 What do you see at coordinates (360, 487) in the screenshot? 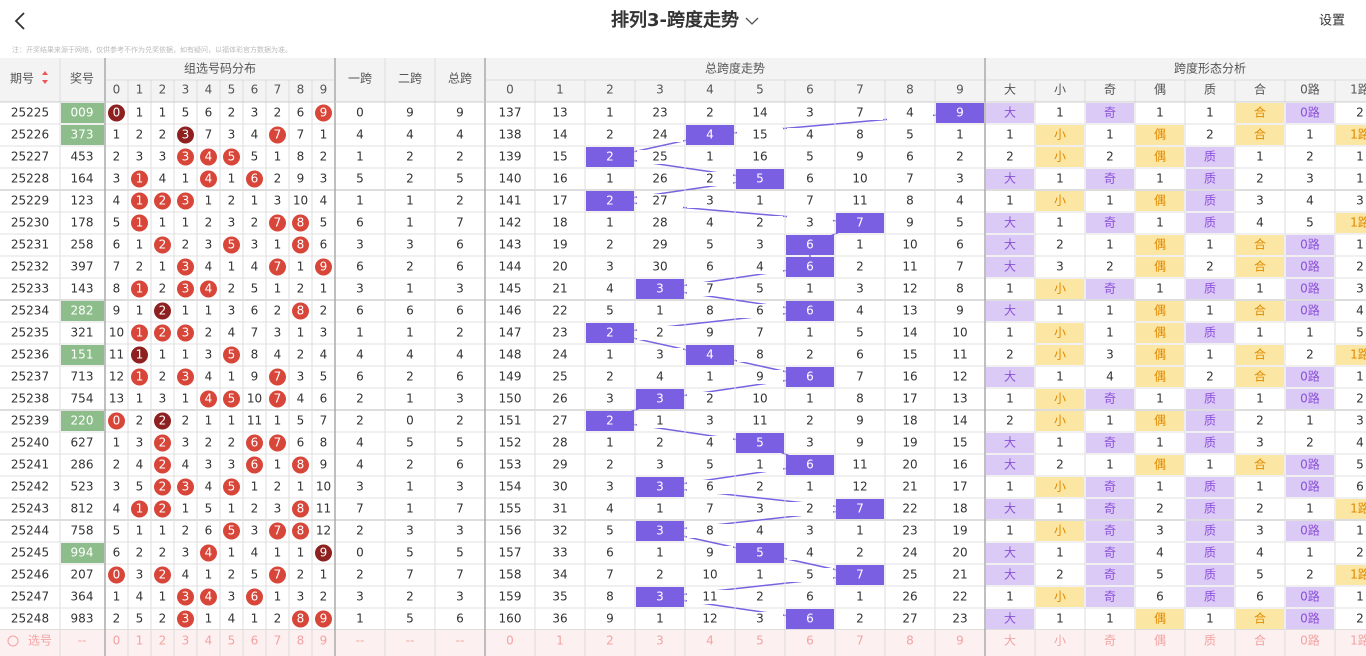
I see `yi-span: 3` at bounding box center [360, 487].